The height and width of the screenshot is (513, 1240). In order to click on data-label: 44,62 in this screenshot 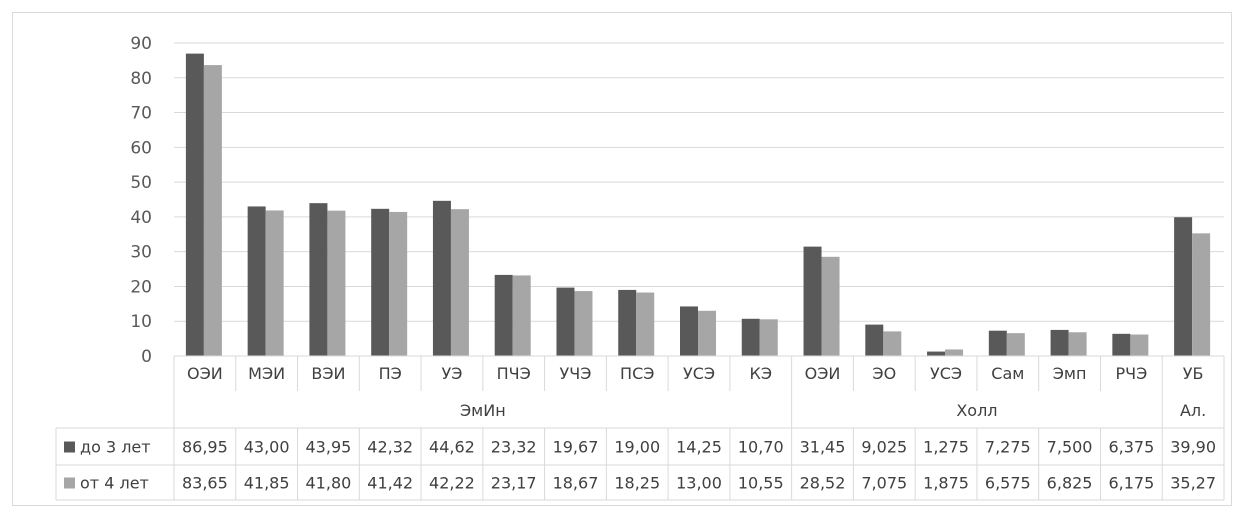, I will do `click(452, 447)`.